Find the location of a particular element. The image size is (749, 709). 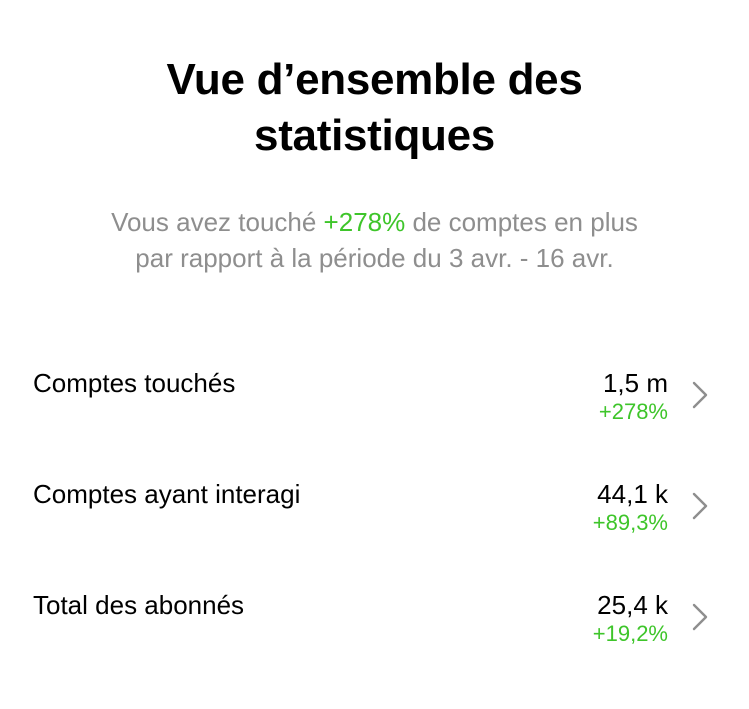

stat-change: +278% is located at coordinates (633, 411).